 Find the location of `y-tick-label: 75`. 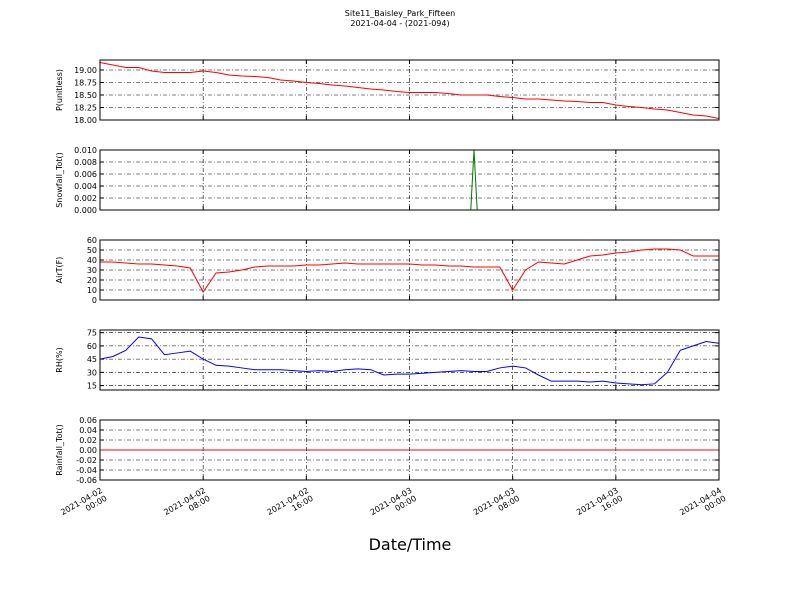

y-tick-label: 75 is located at coordinates (92, 333).